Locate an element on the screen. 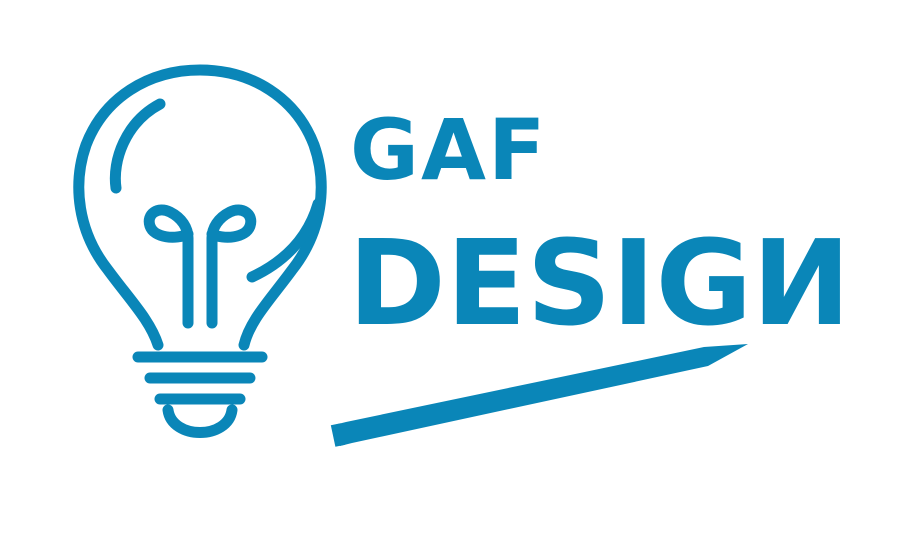  brand-line-design: DESIGN is located at coordinates (600, 283).